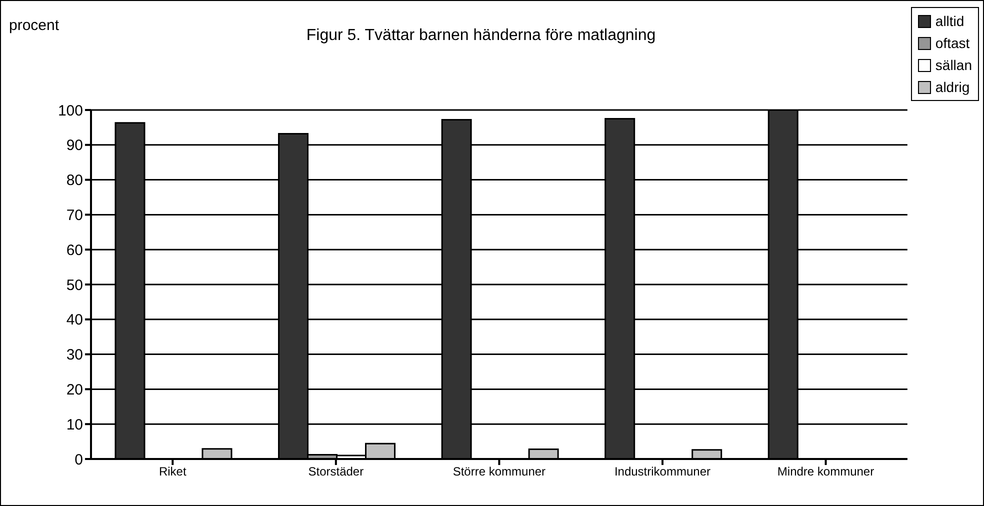  I want to click on y-tick-label: 10, so click(74, 425).